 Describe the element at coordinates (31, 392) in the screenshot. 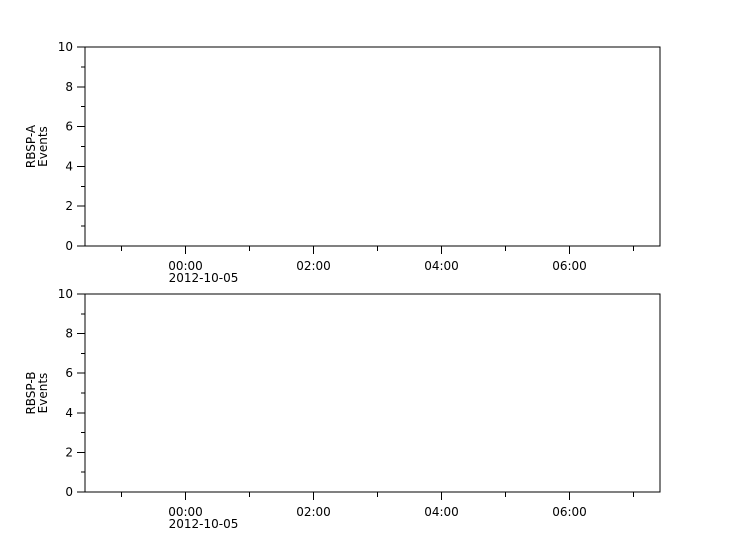

I see `y-axis-label: RBSP-B` at that location.